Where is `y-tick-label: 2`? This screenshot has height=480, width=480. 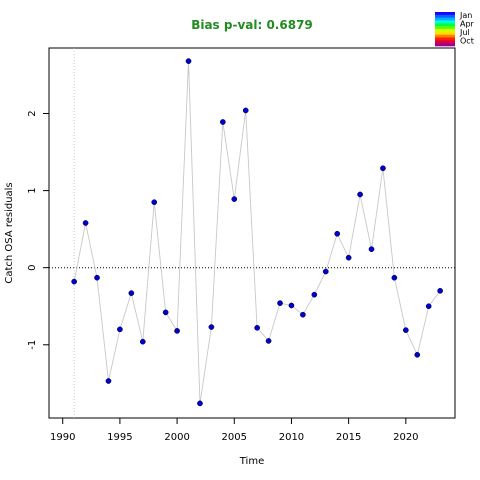 y-tick-label: 2 is located at coordinates (32, 113).